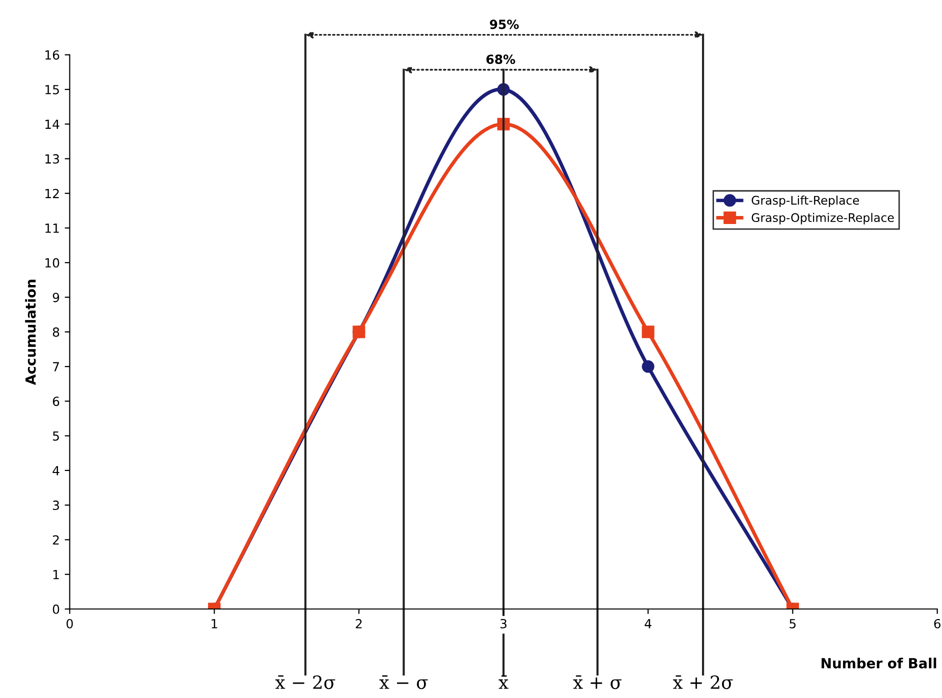  What do you see at coordinates (793, 623) in the screenshot?
I see `x-tick-label: 5` at bounding box center [793, 623].